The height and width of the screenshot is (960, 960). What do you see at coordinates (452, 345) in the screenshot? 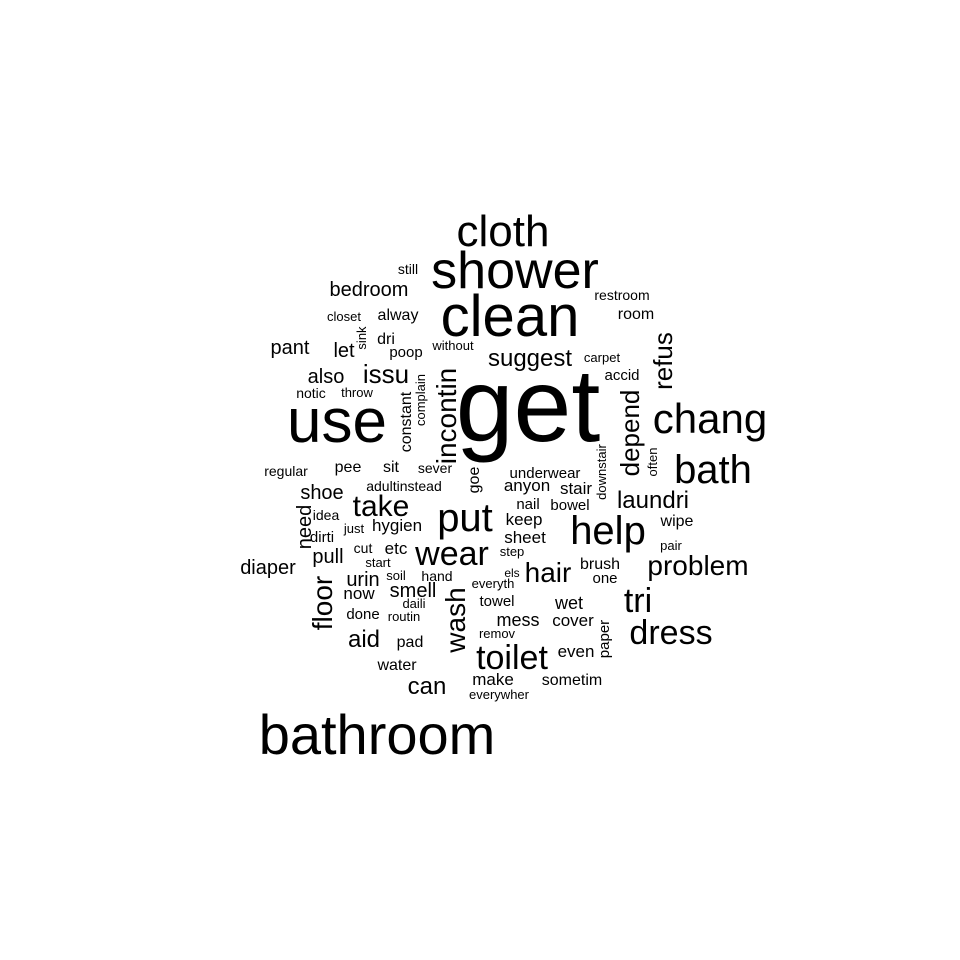
I see `cloud-word-without: without` at bounding box center [452, 345].